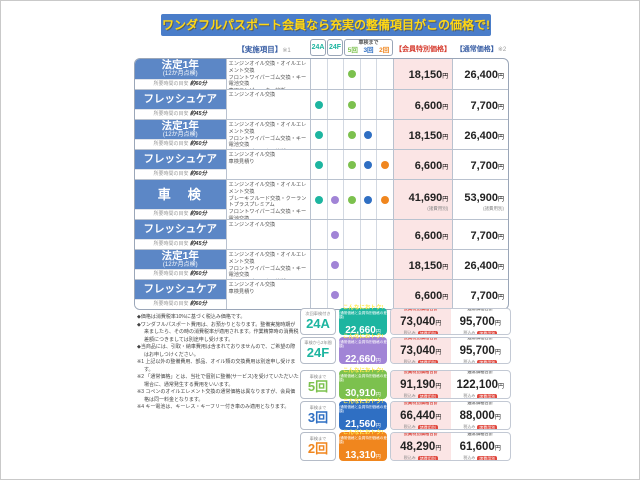 The image size is (640, 480). I want to click on normal-price-number: 7,700, so click(484, 165).